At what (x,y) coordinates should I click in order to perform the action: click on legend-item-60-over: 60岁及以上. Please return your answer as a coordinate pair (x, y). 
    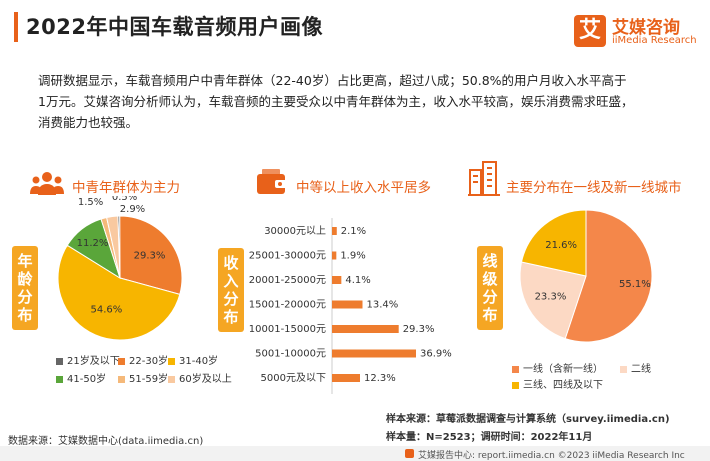
    Looking at the image, I should click on (200, 377).